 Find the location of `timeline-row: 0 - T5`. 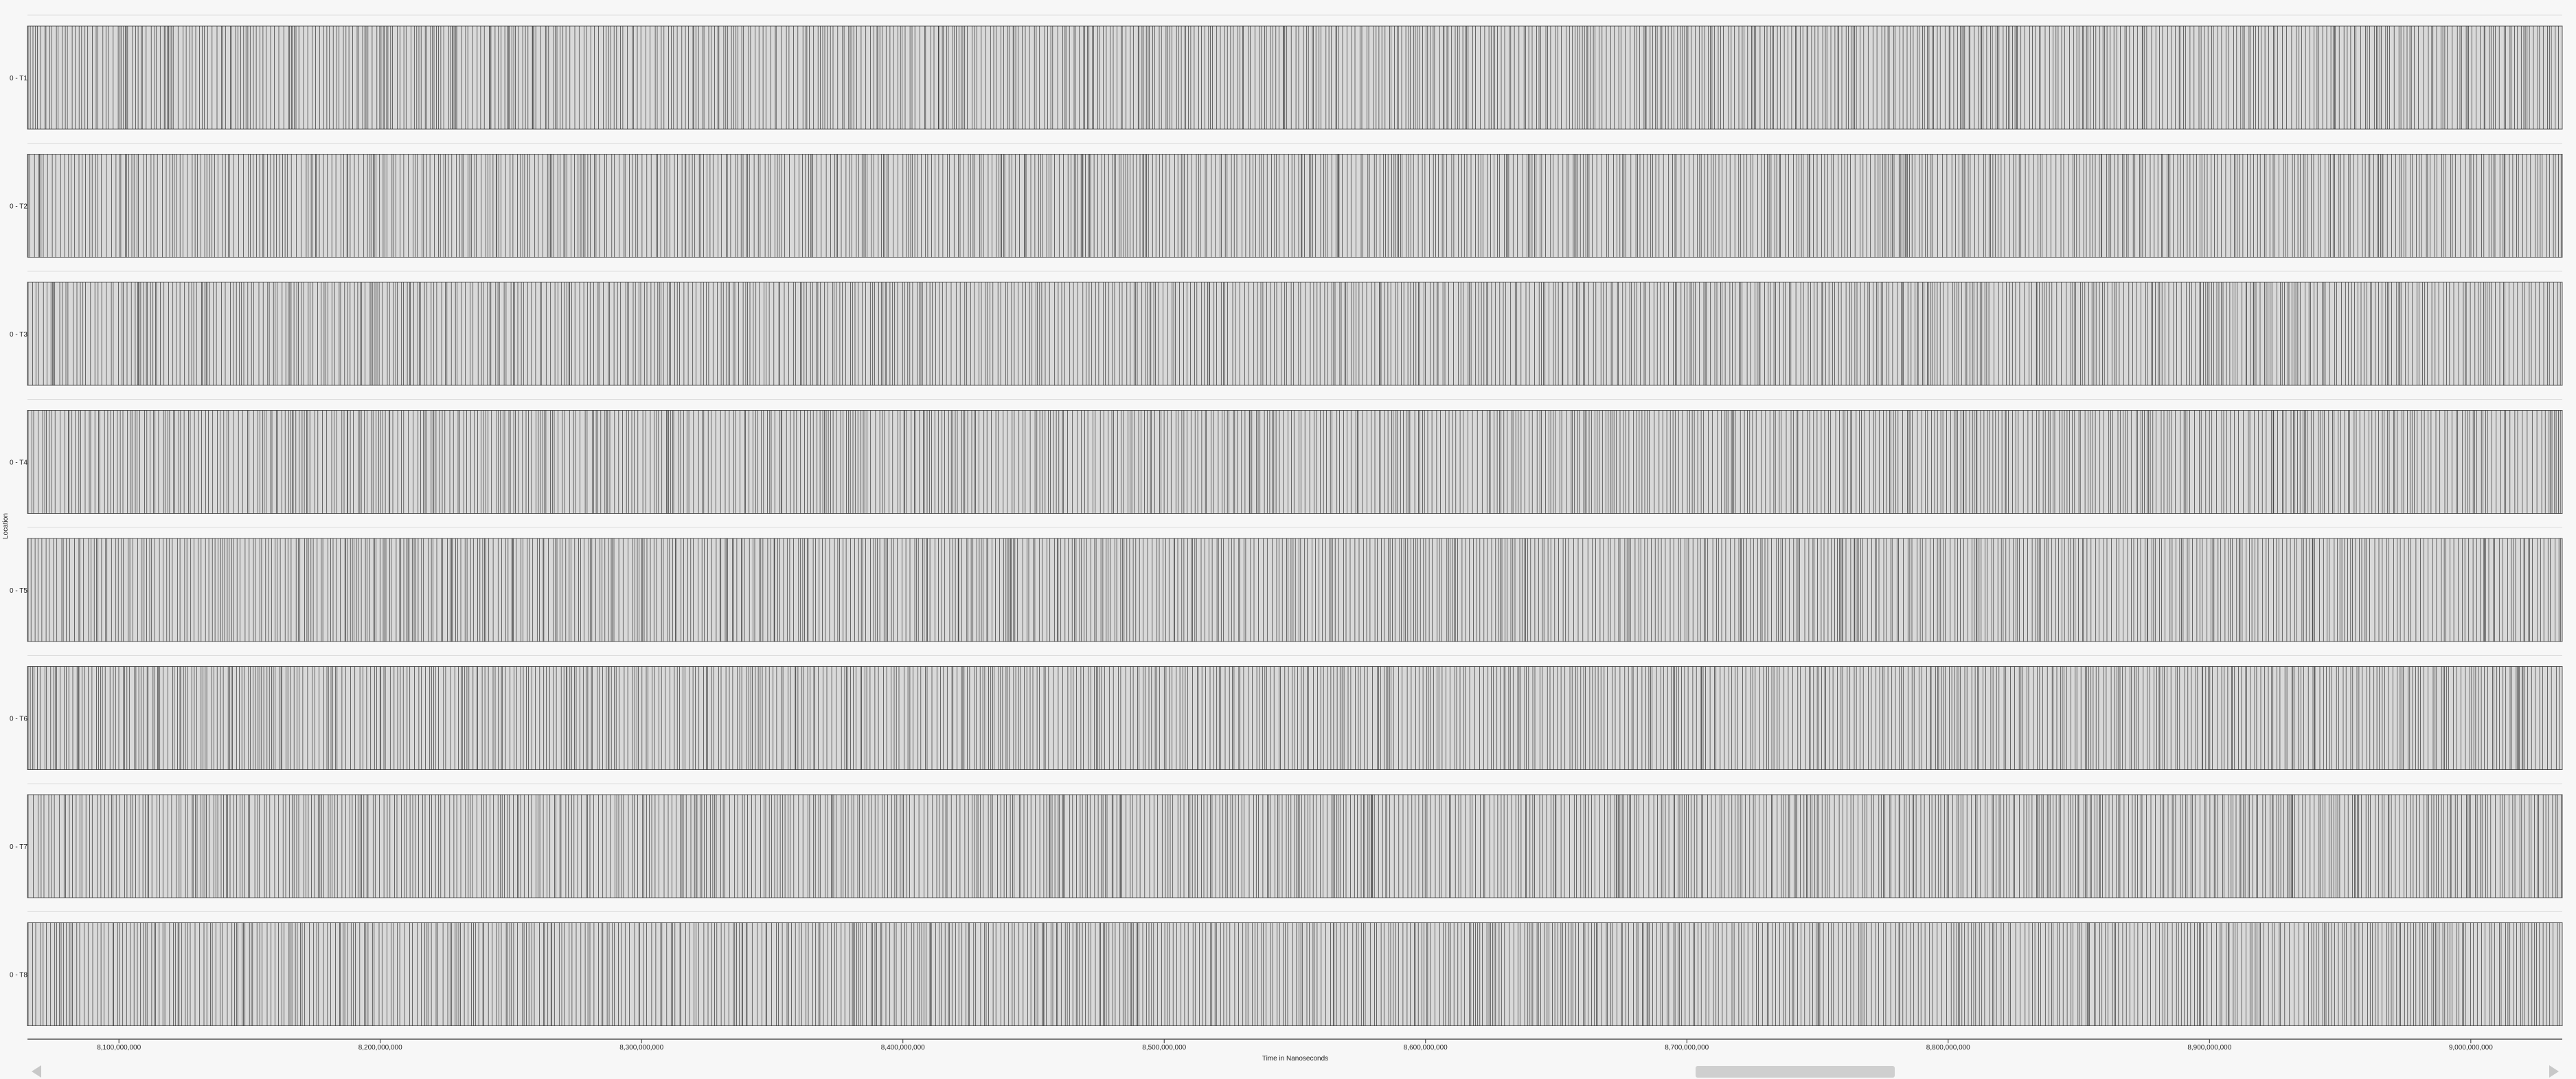

timeline-row: 0 - T5 is located at coordinates (1286, 584).